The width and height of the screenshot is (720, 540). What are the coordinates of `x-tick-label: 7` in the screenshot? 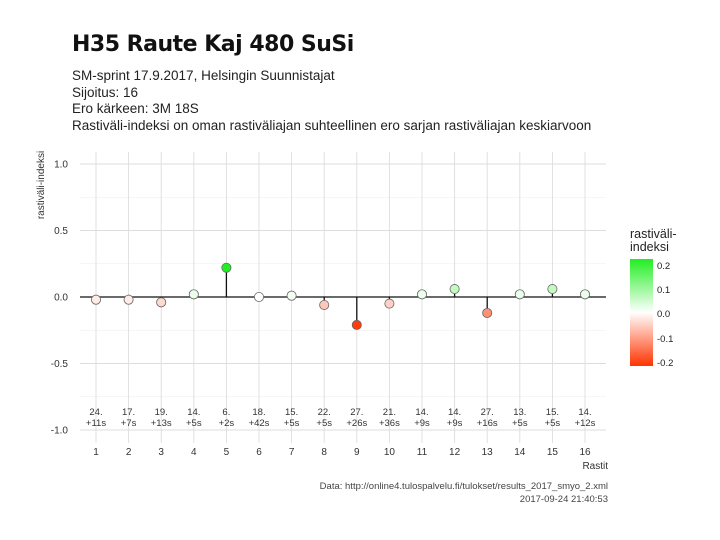 It's located at (292, 452).